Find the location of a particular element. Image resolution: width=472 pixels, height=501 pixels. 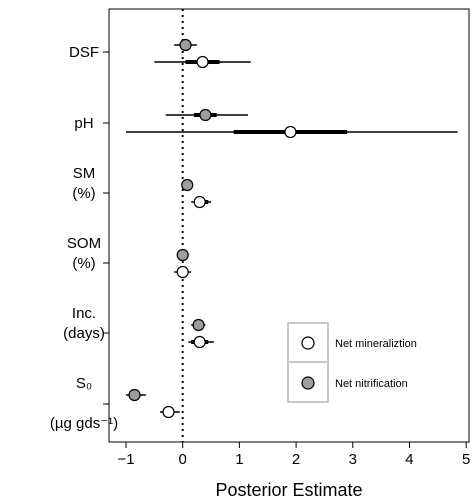

y-group-label: DSF is located at coordinates (84, 52).